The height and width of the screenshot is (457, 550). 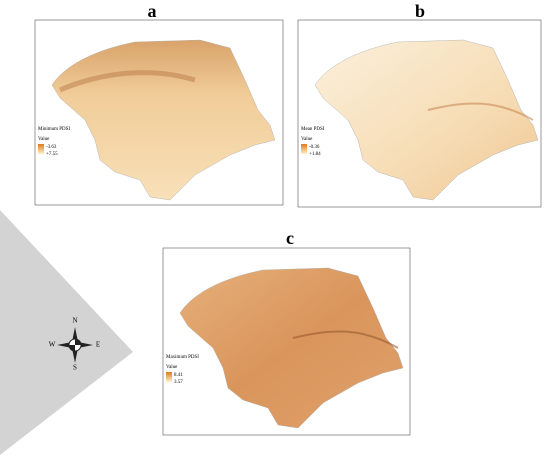 What do you see at coordinates (290, 238) in the screenshot?
I see `panel-label: c` at bounding box center [290, 238].